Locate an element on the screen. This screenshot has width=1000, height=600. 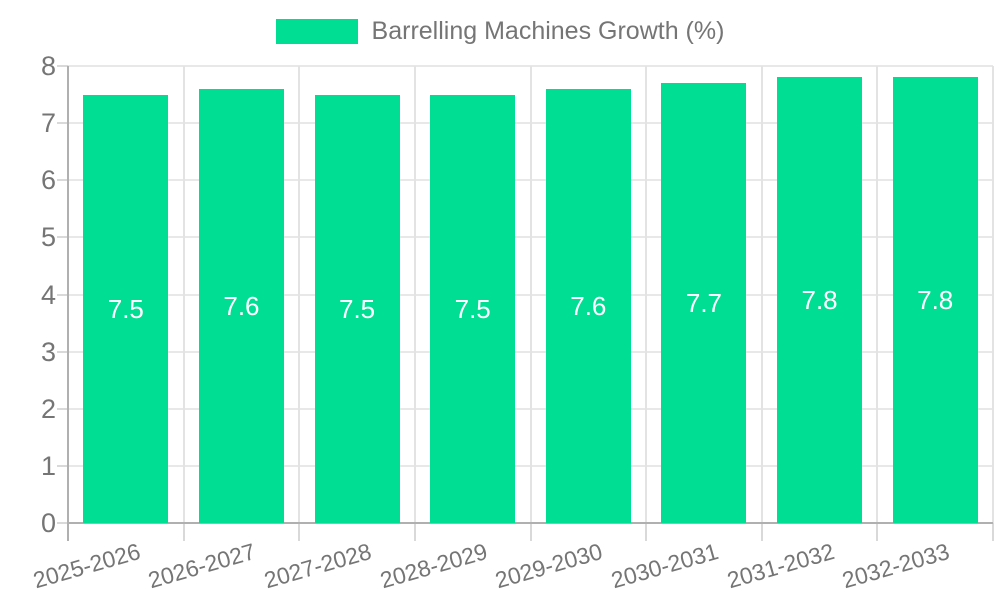
x-axis-category-label: 2029-2030 is located at coordinates (549, 566).